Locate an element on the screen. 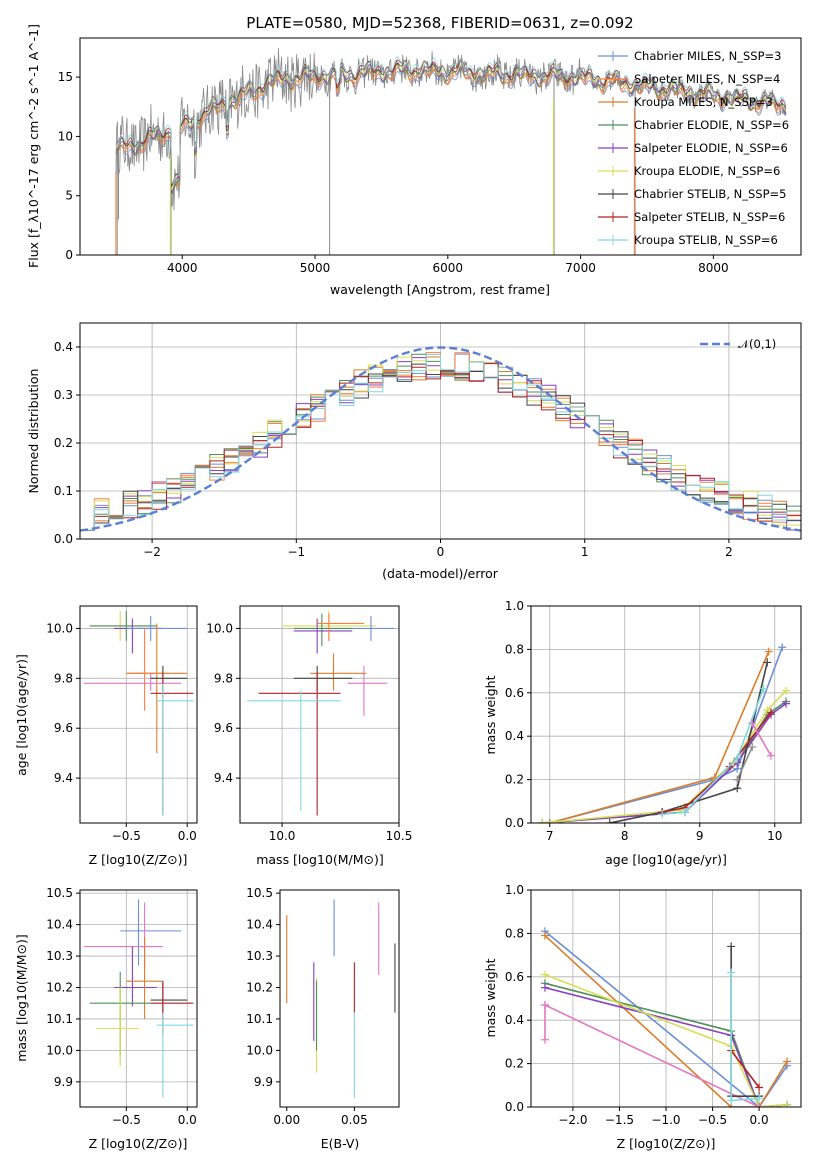 This screenshot has height=1170, width=819. x-tick-label: 5000 is located at coordinates (315, 268).